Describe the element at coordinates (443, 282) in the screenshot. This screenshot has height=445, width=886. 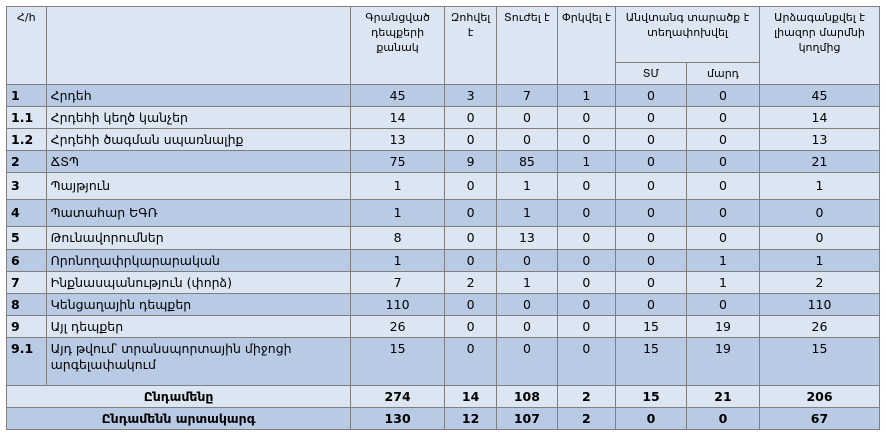
I see `table-row: 7 Ինքնասպանություն (փորձ) 7 2 1 0 0 1 2` at that location.